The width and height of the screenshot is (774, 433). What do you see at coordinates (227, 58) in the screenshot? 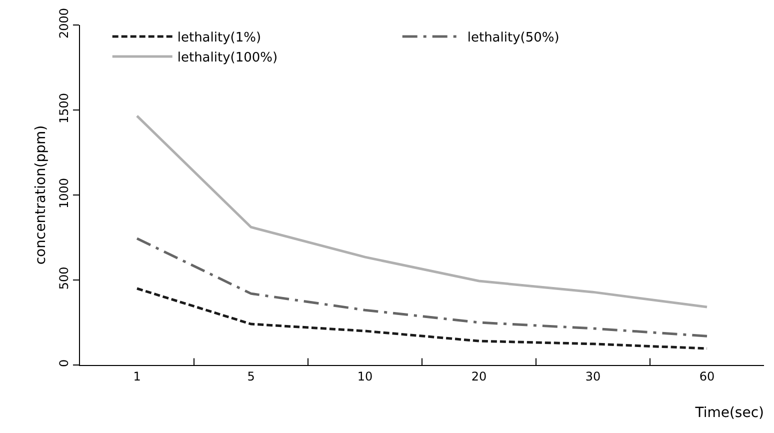
I see `legend-label: lethality(100%)` at bounding box center [227, 58].